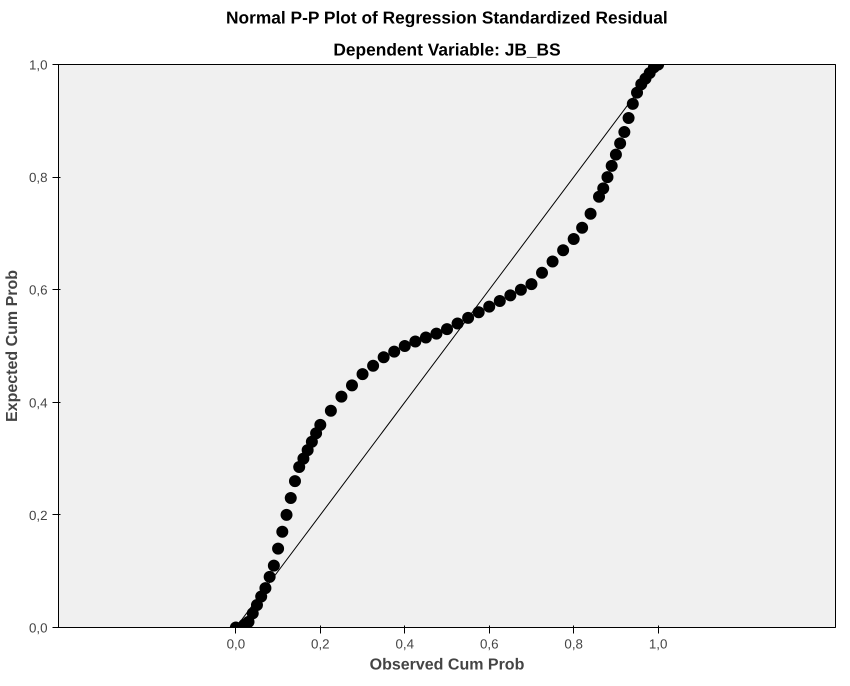 Image resolution: width=850 pixels, height=686 pixels. I want to click on y-tick-label: 1,0, so click(38, 65).